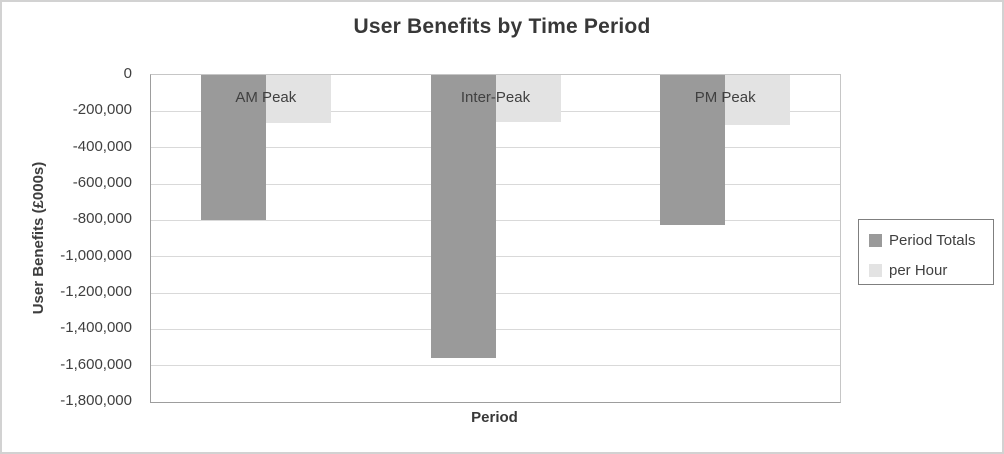 The width and height of the screenshot is (1004, 454). I want to click on y-tick-label: -400,000, so click(102, 146).